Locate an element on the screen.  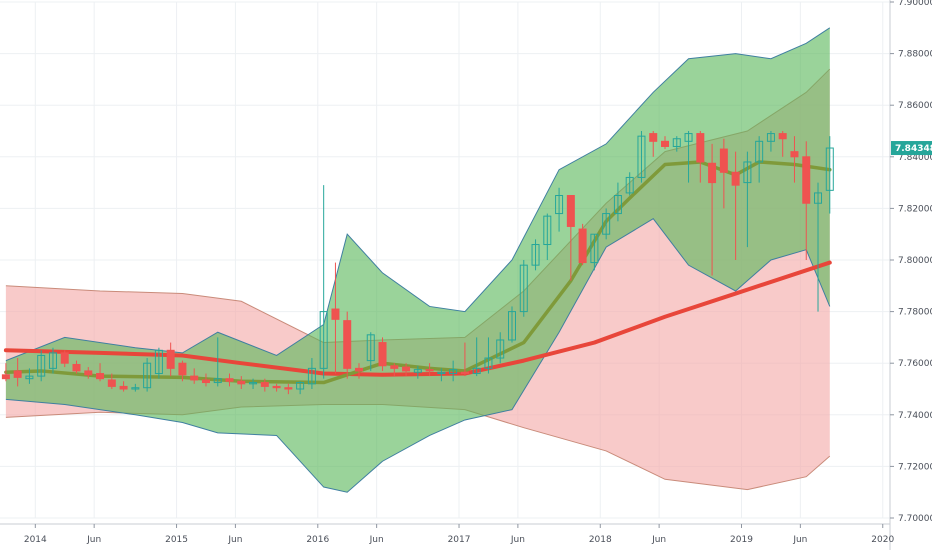
price-tick-label: 7.90000 is located at coordinates (915, 4).